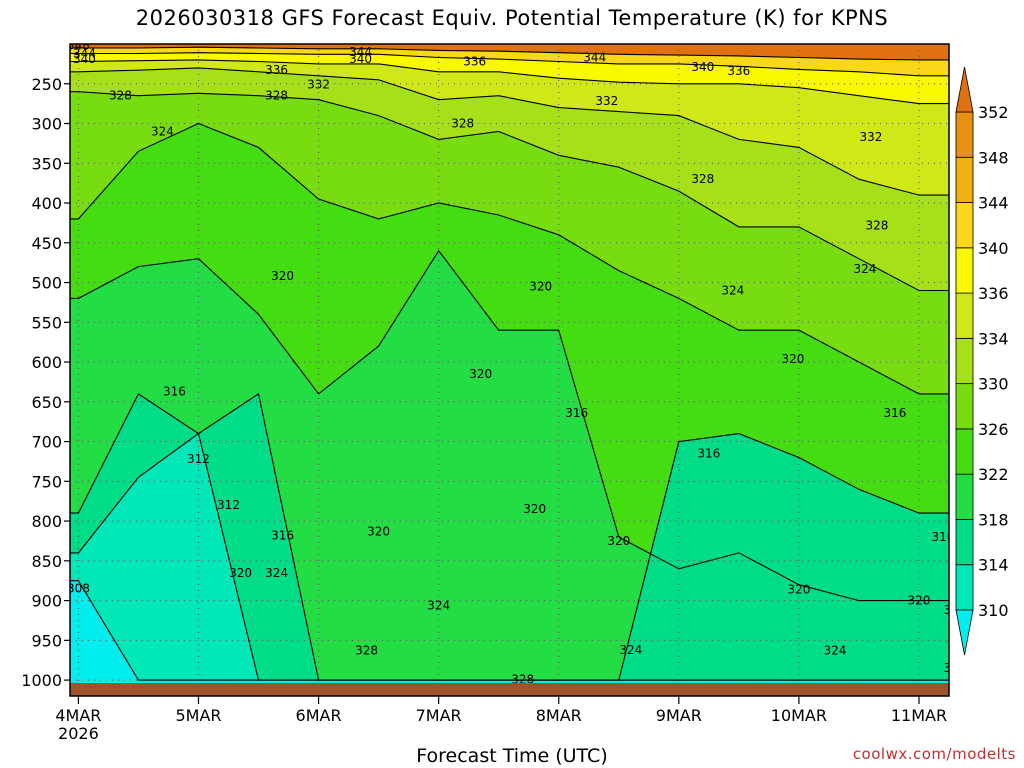  Describe the element at coordinates (46, 442) in the screenshot. I see `y-tick-label: 700` at that location.